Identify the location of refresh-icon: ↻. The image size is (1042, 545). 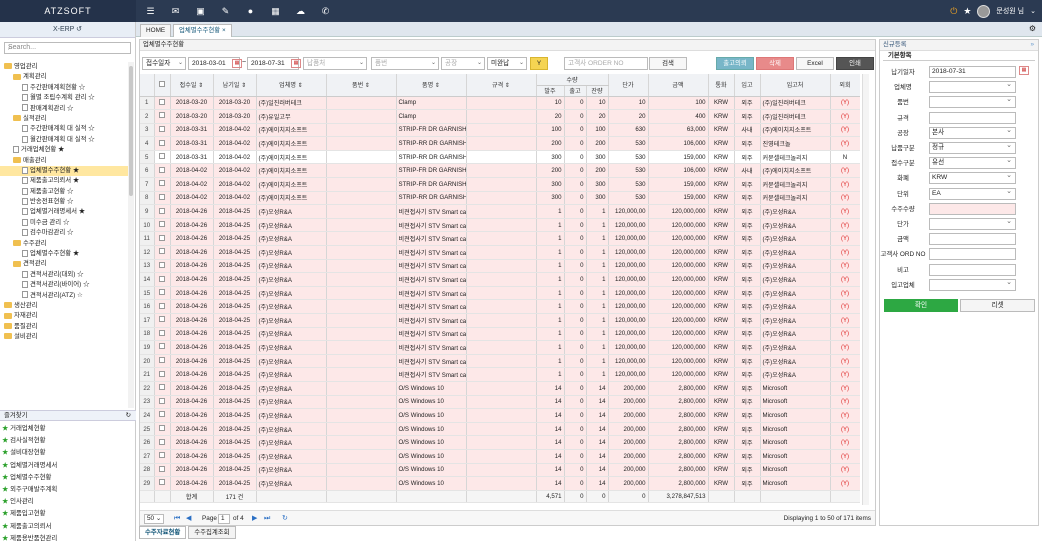
(128, 415).